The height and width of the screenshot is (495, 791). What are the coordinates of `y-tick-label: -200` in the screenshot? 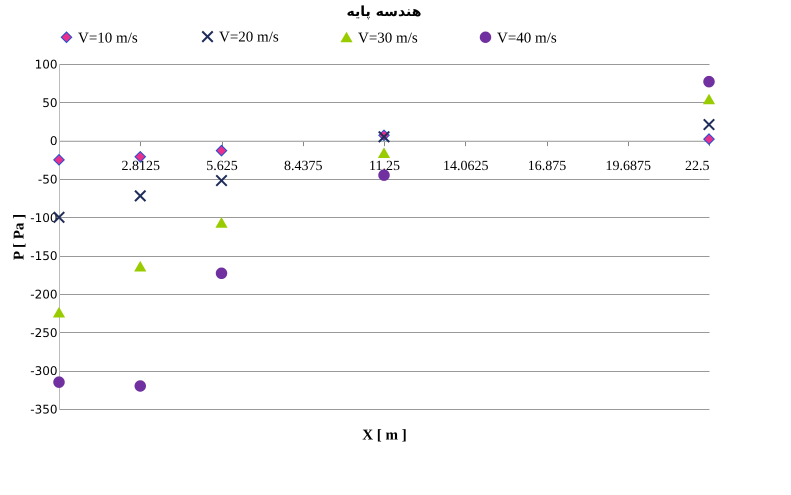 It's located at (44, 295).